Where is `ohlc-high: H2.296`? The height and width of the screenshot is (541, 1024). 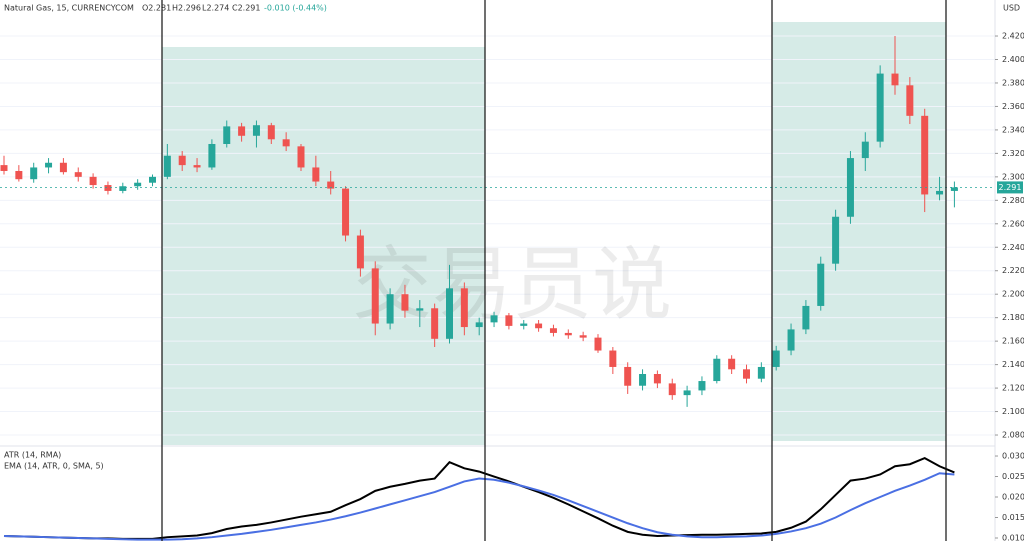
ohlc-high: H2.296 is located at coordinates (186, 8).